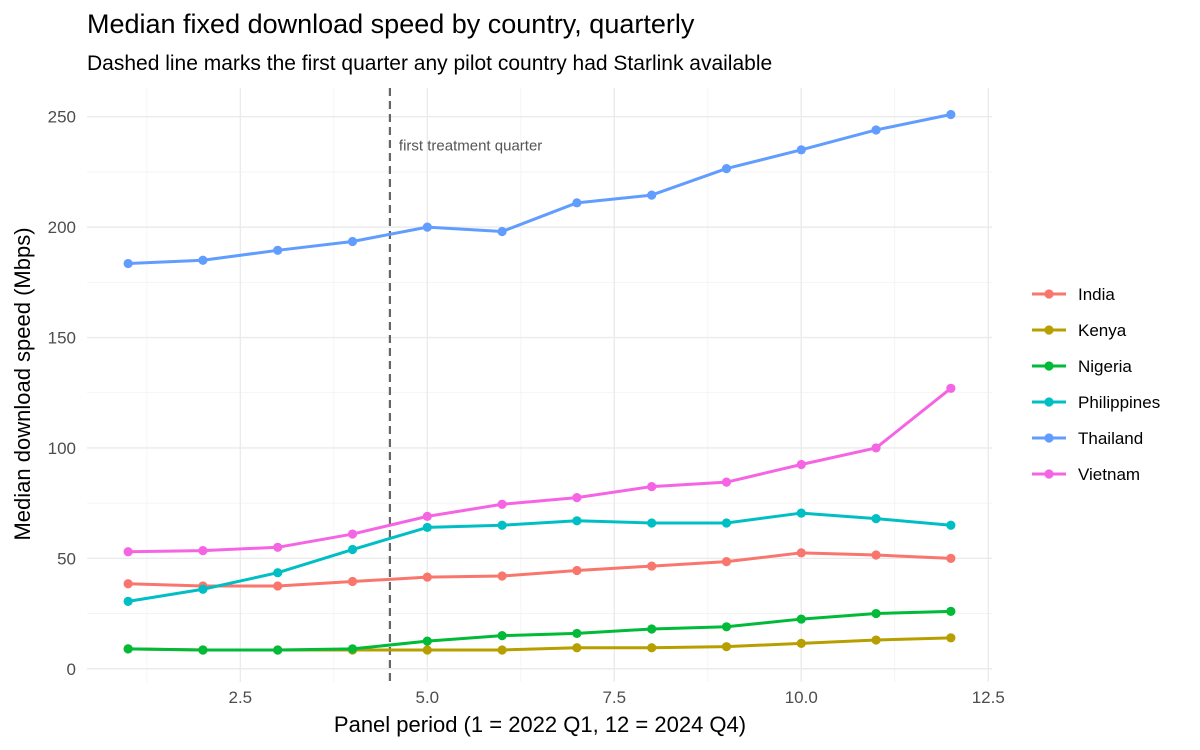 This screenshot has height=750, width=1200. Describe the element at coordinates (1096, 294) in the screenshot. I see `legend-label: India` at that location.